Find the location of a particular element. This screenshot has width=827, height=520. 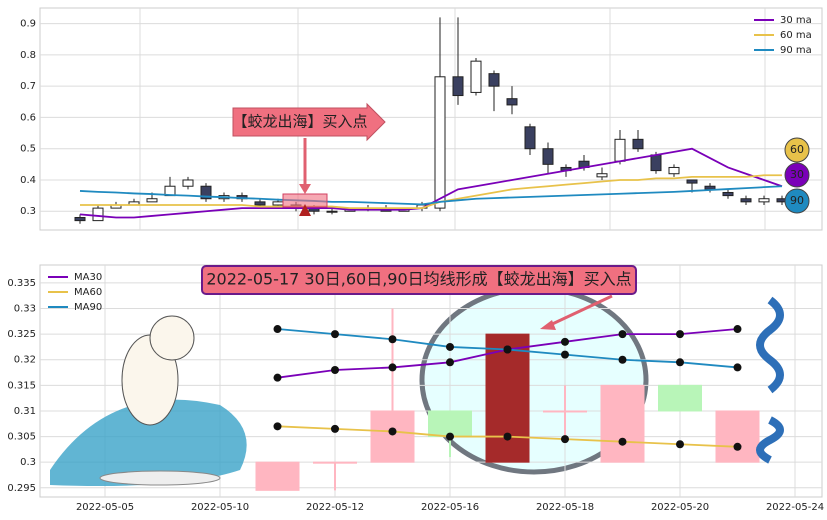

y-tick-label: 0.315 is located at coordinates (21, 385).